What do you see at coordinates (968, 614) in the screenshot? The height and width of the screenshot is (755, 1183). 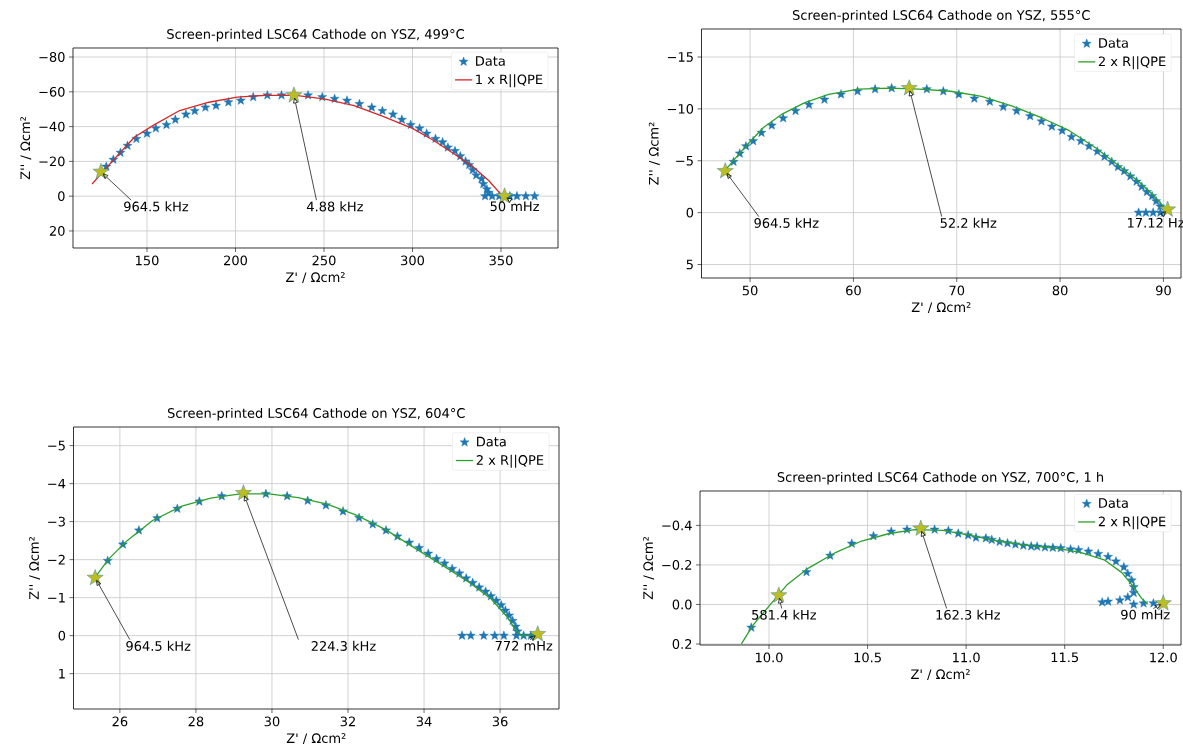 I see `annotation: 162.3 kHz` at bounding box center [968, 614].